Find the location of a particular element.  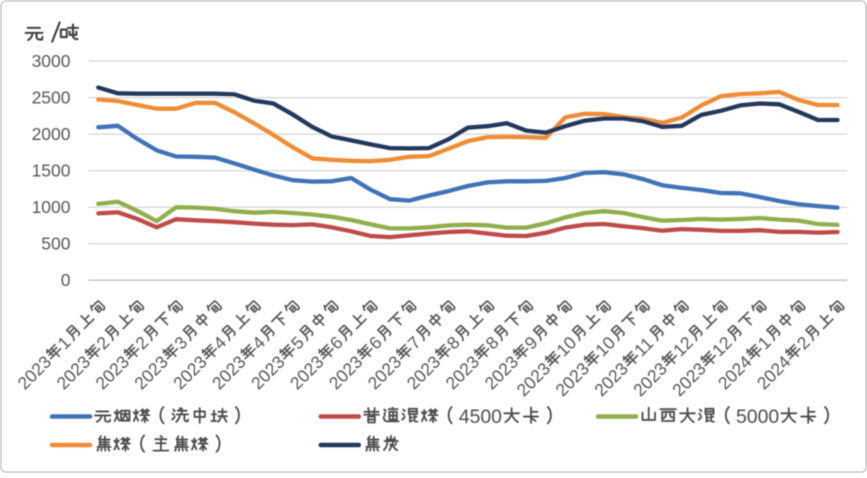

svg-text: 500 is located at coordinates (55, 244).